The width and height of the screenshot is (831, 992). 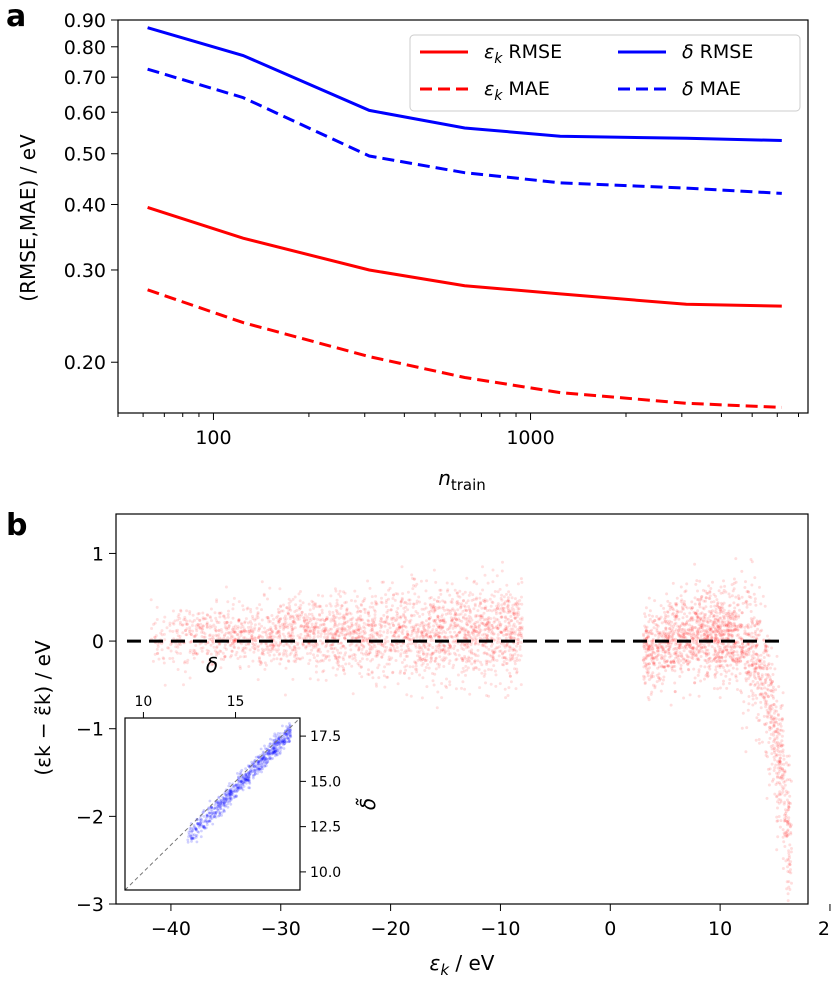 What do you see at coordinates (216, 817) in the screenshot?
I see `inset-point` at bounding box center [216, 817].